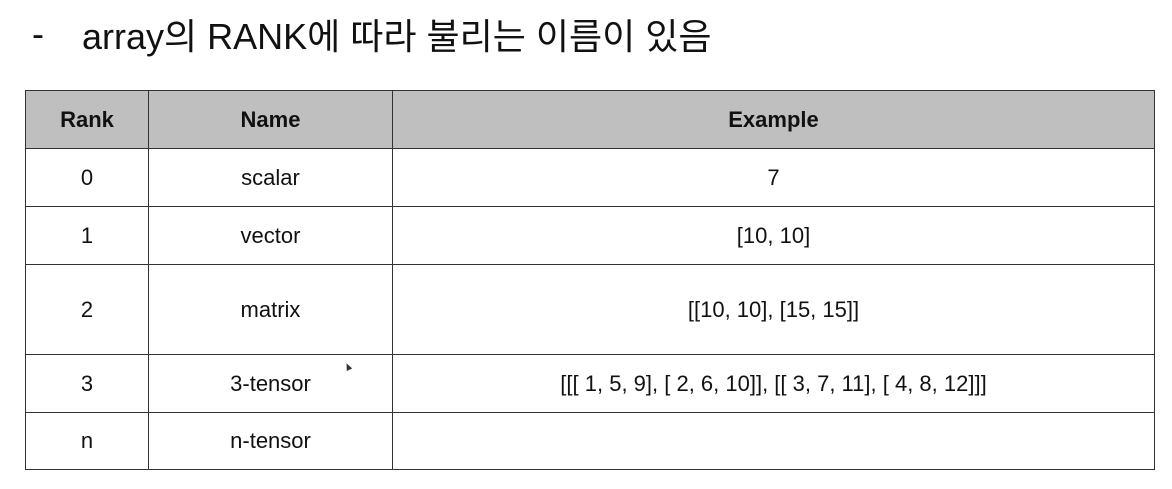 The image size is (1172, 489). Describe the element at coordinates (270, 235) in the screenshot. I see `cell-name: vector` at that location.